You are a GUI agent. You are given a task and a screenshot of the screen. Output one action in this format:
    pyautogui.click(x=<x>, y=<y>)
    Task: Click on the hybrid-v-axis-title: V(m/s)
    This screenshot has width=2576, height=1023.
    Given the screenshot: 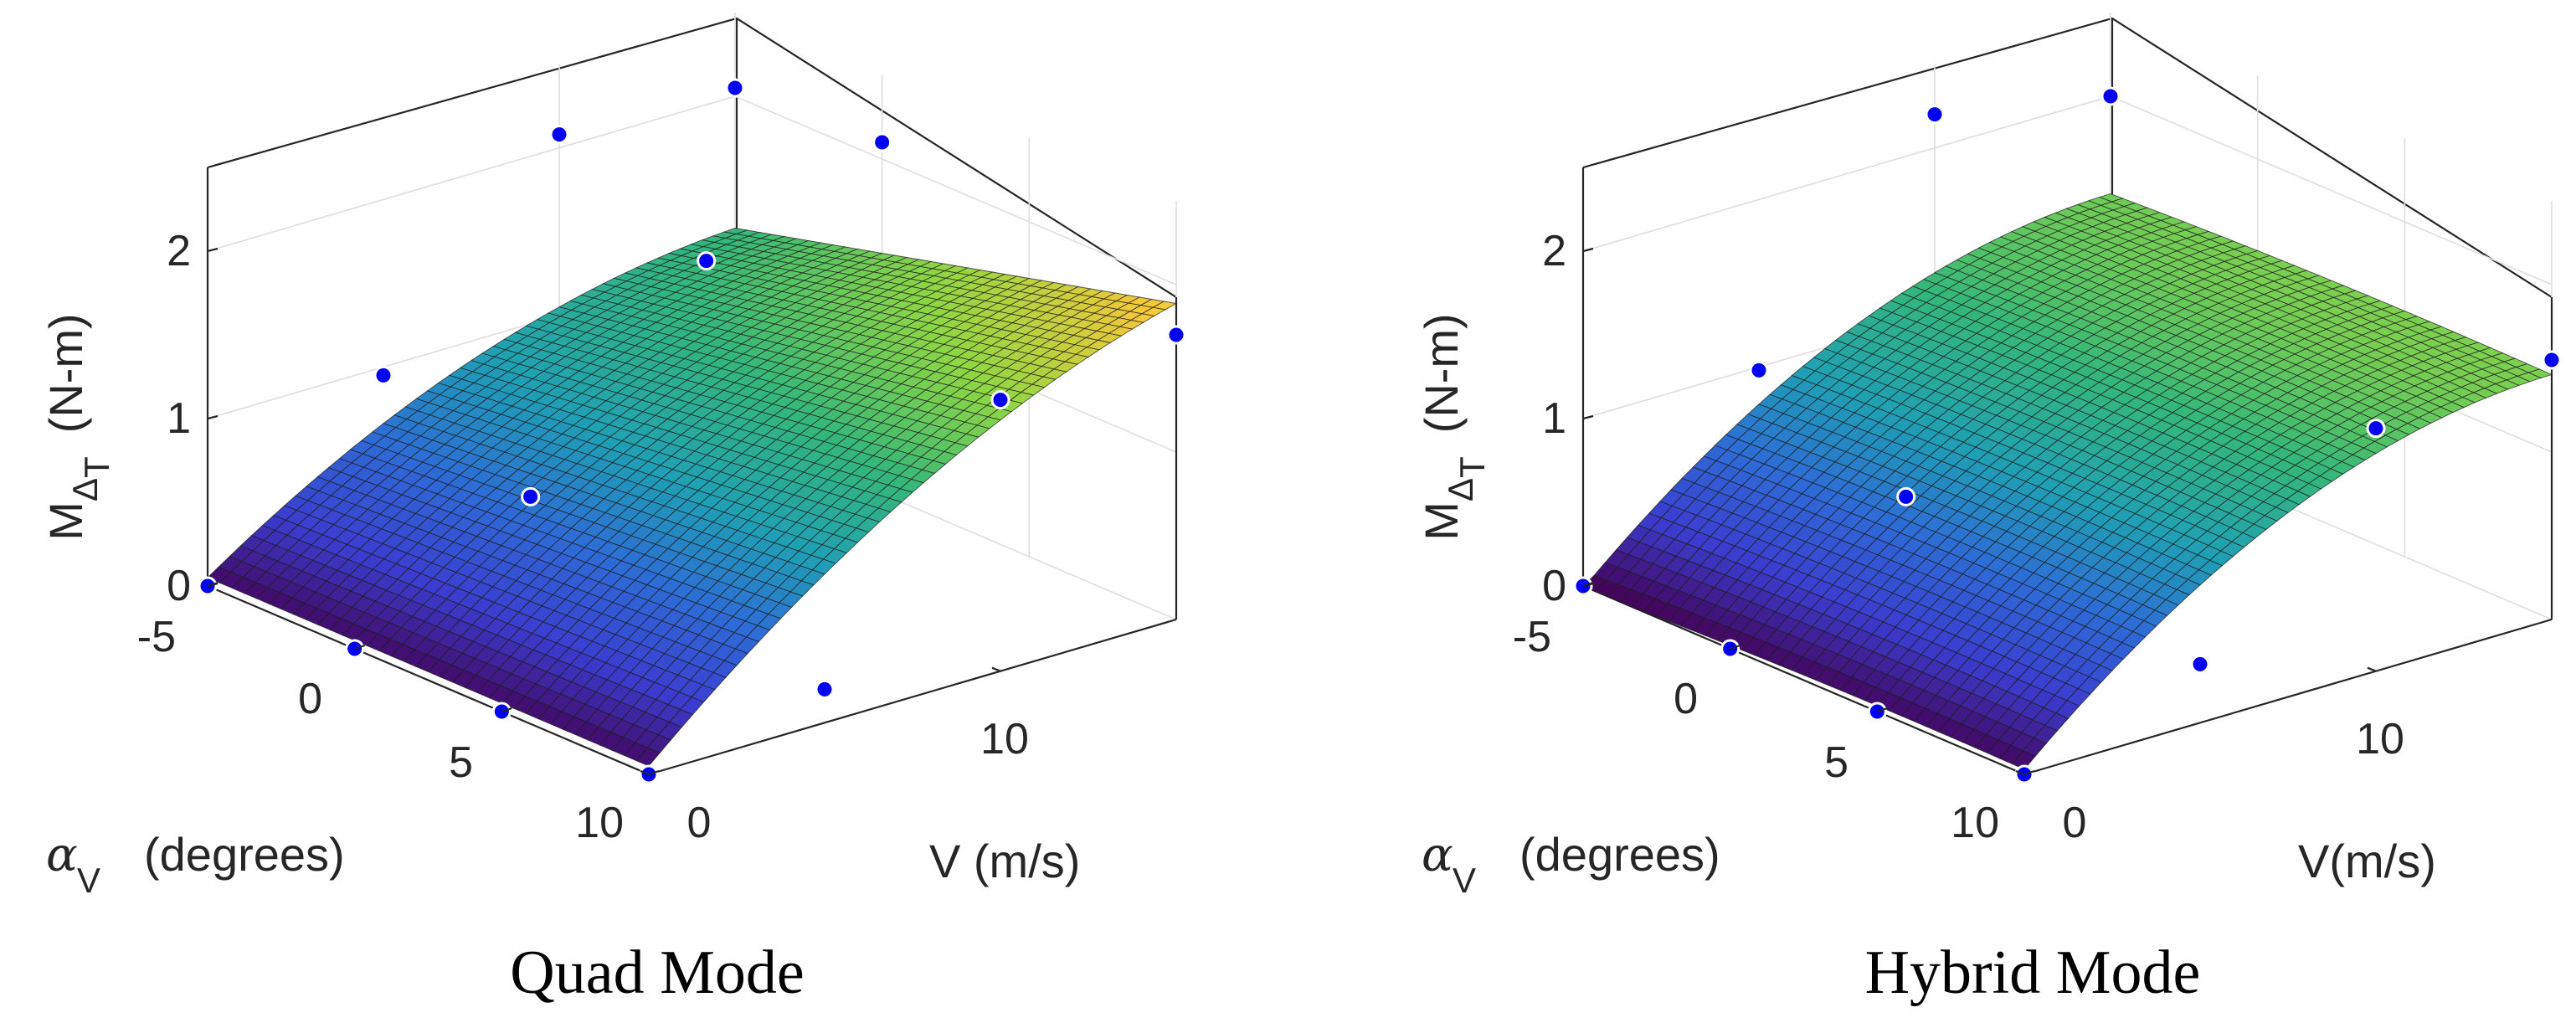 What is the action you would take?
    pyautogui.click(x=2367, y=861)
    